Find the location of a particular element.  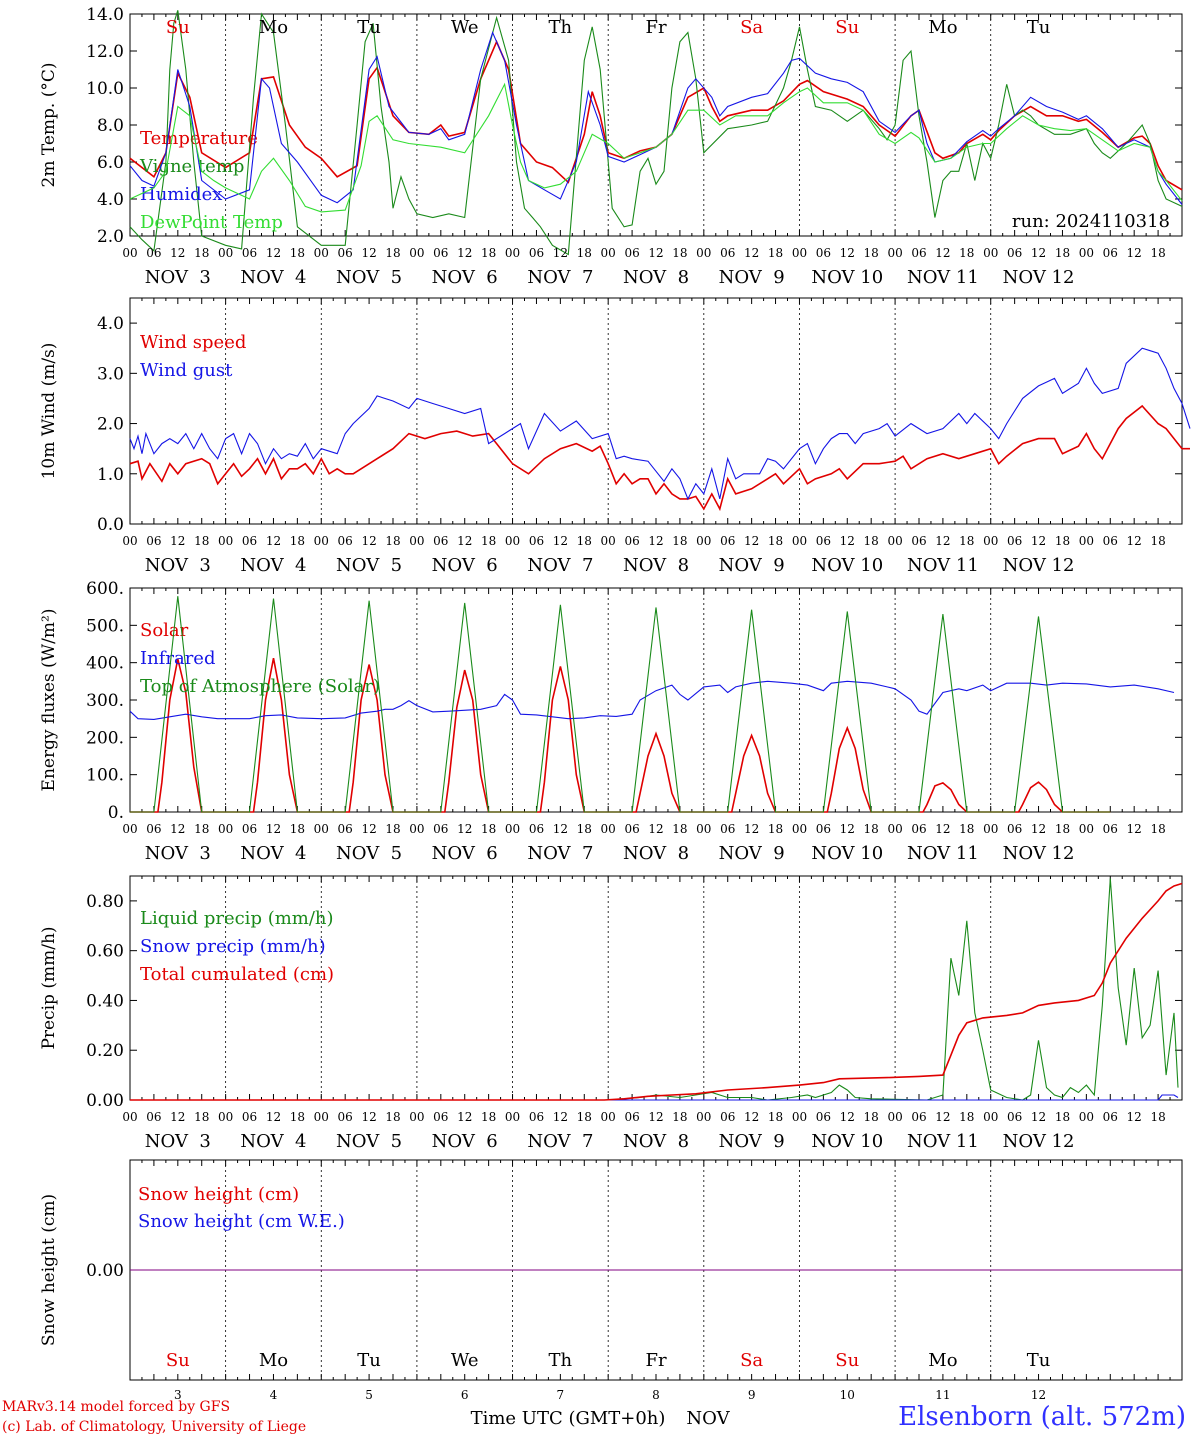

weekday-label-bottom: Tu is located at coordinates (369, 1360).